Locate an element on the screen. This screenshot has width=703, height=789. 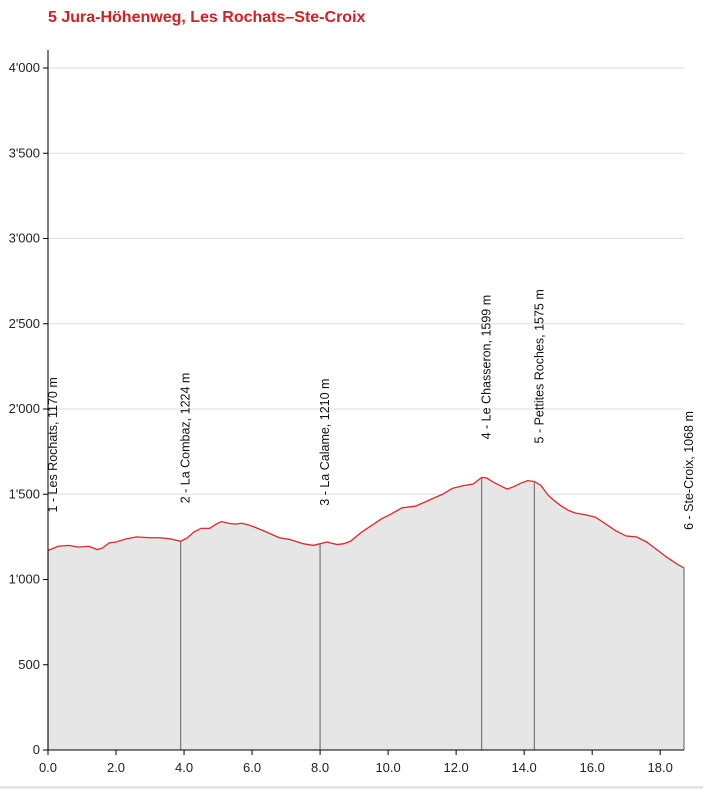
x-tick-label: 2.0 is located at coordinates (116, 767).